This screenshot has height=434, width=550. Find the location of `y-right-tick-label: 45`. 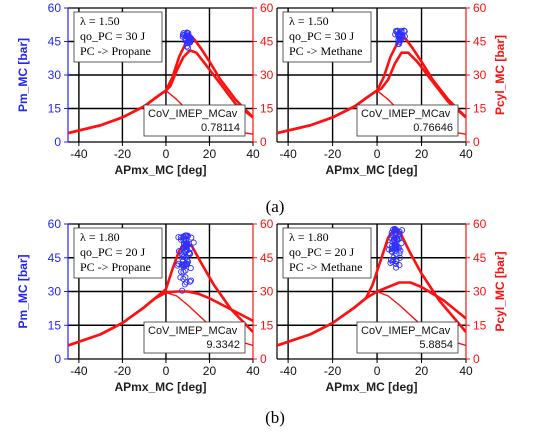

y-right-tick-label: 45 is located at coordinates (480, 258).